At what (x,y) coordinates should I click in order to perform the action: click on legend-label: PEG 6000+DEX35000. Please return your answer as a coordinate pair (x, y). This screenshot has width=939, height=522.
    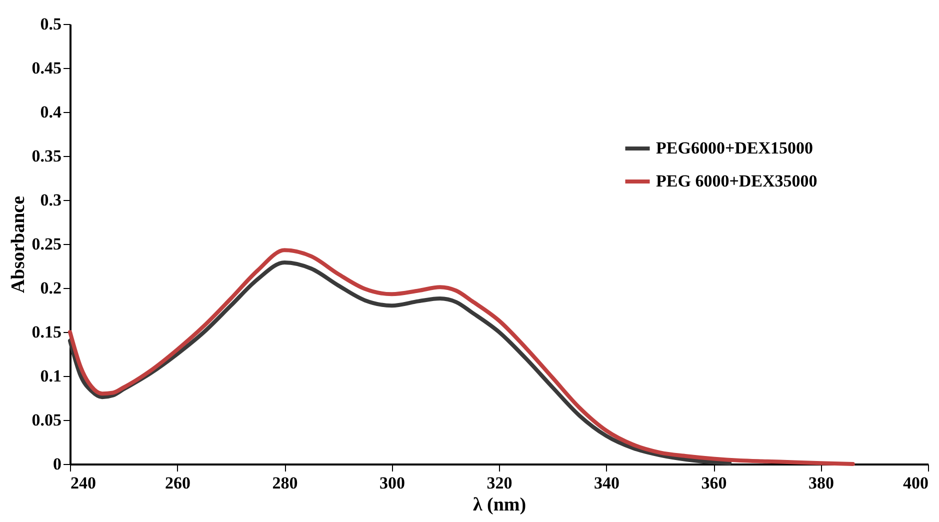
    Looking at the image, I should click on (737, 181).